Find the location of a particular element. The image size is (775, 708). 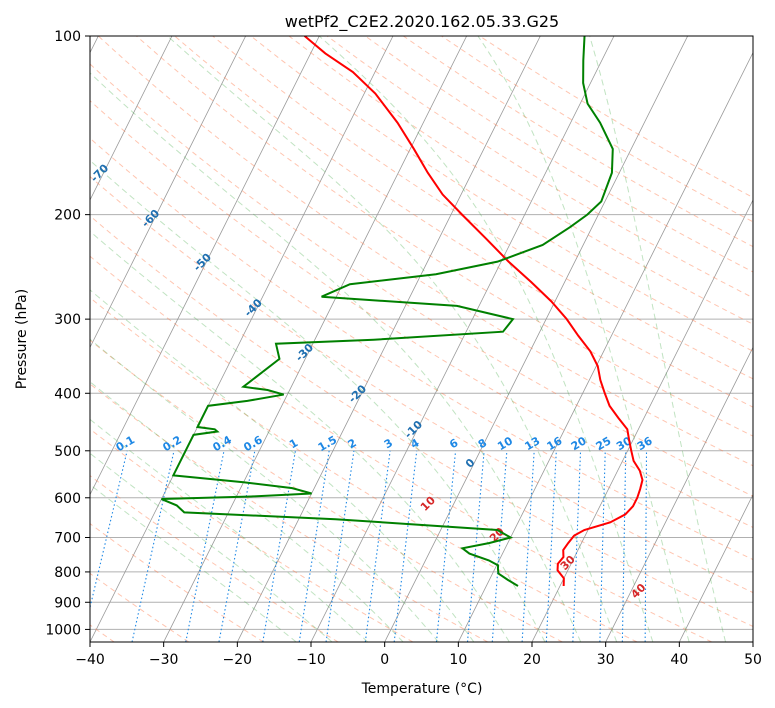

y-tick-label: 900 is located at coordinates (67, 603).